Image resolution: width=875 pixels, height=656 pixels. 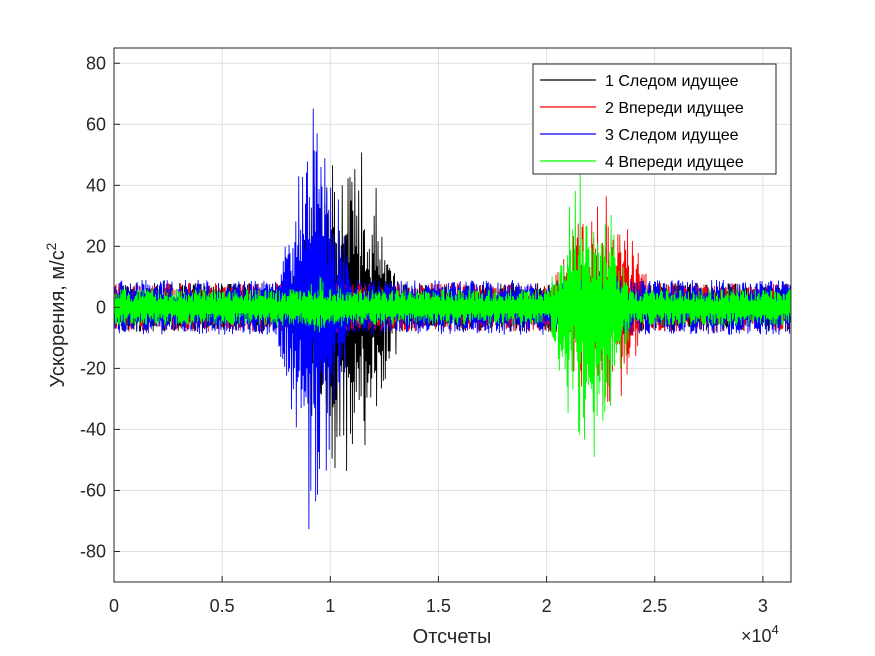 I want to click on y-tick-label: -80, so click(x=93, y=551).